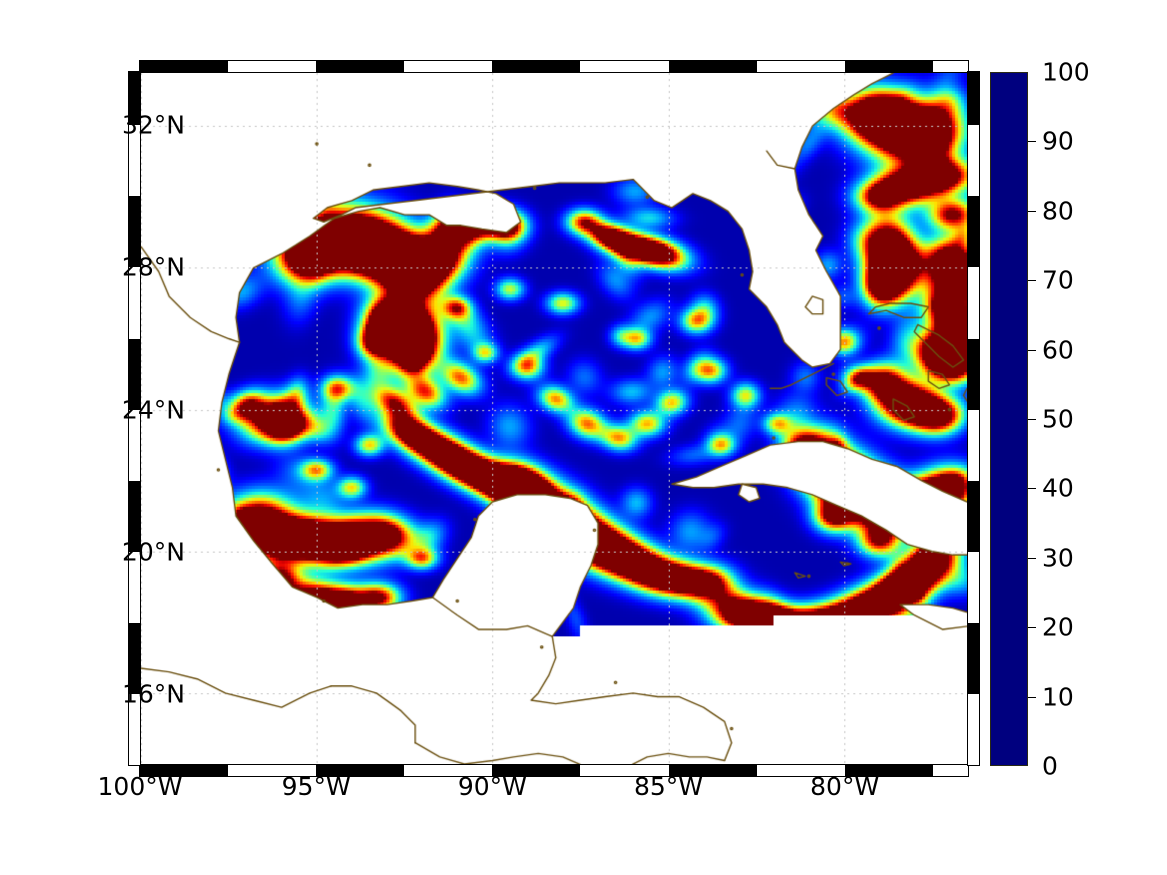 This screenshot has height=875, width=1167. What do you see at coordinates (1058, 627) in the screenshot?
I see `colorbar-tick-label-2: 20` at bounding box center [1058, 627].